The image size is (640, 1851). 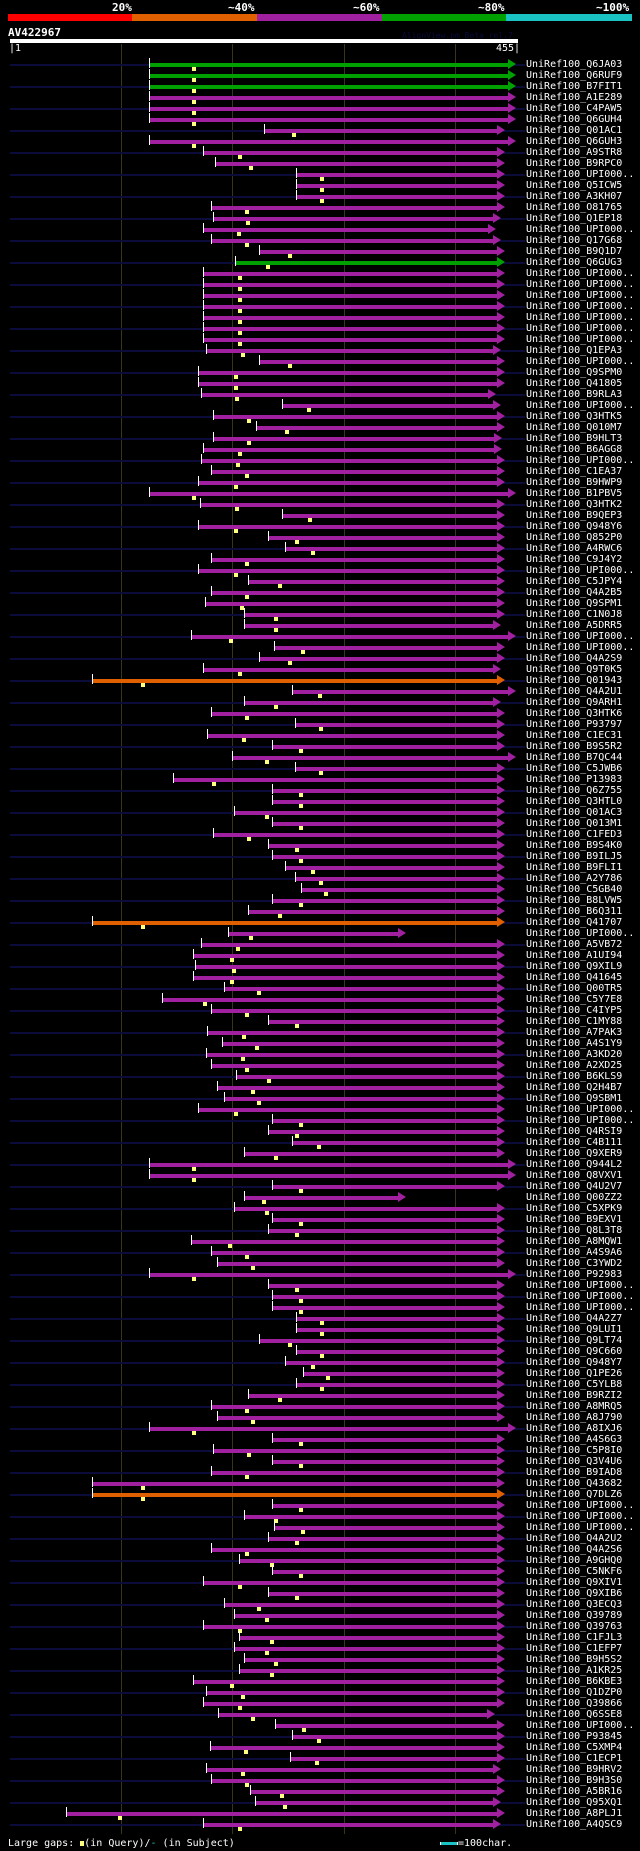 What do you see at coordinates (574, 614) in the screenshot?
I see `hit-label: UniRef100_C1N0J8` at bounding box center [574, 614].